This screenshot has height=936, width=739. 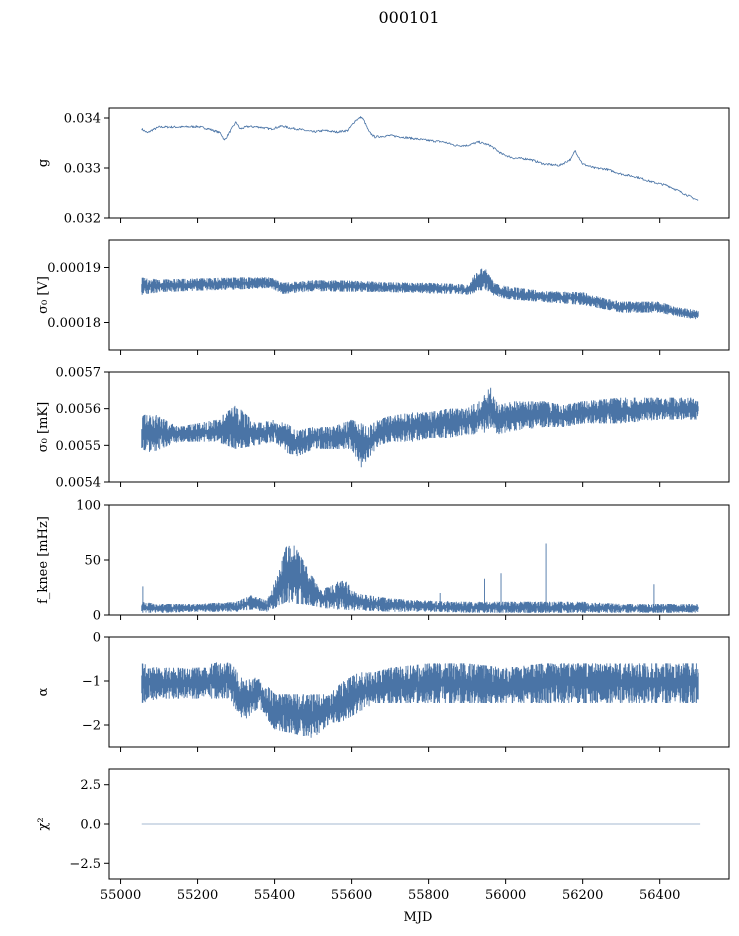 I want to click on y-tick-label: 0.0, so click(x=90, y=825).